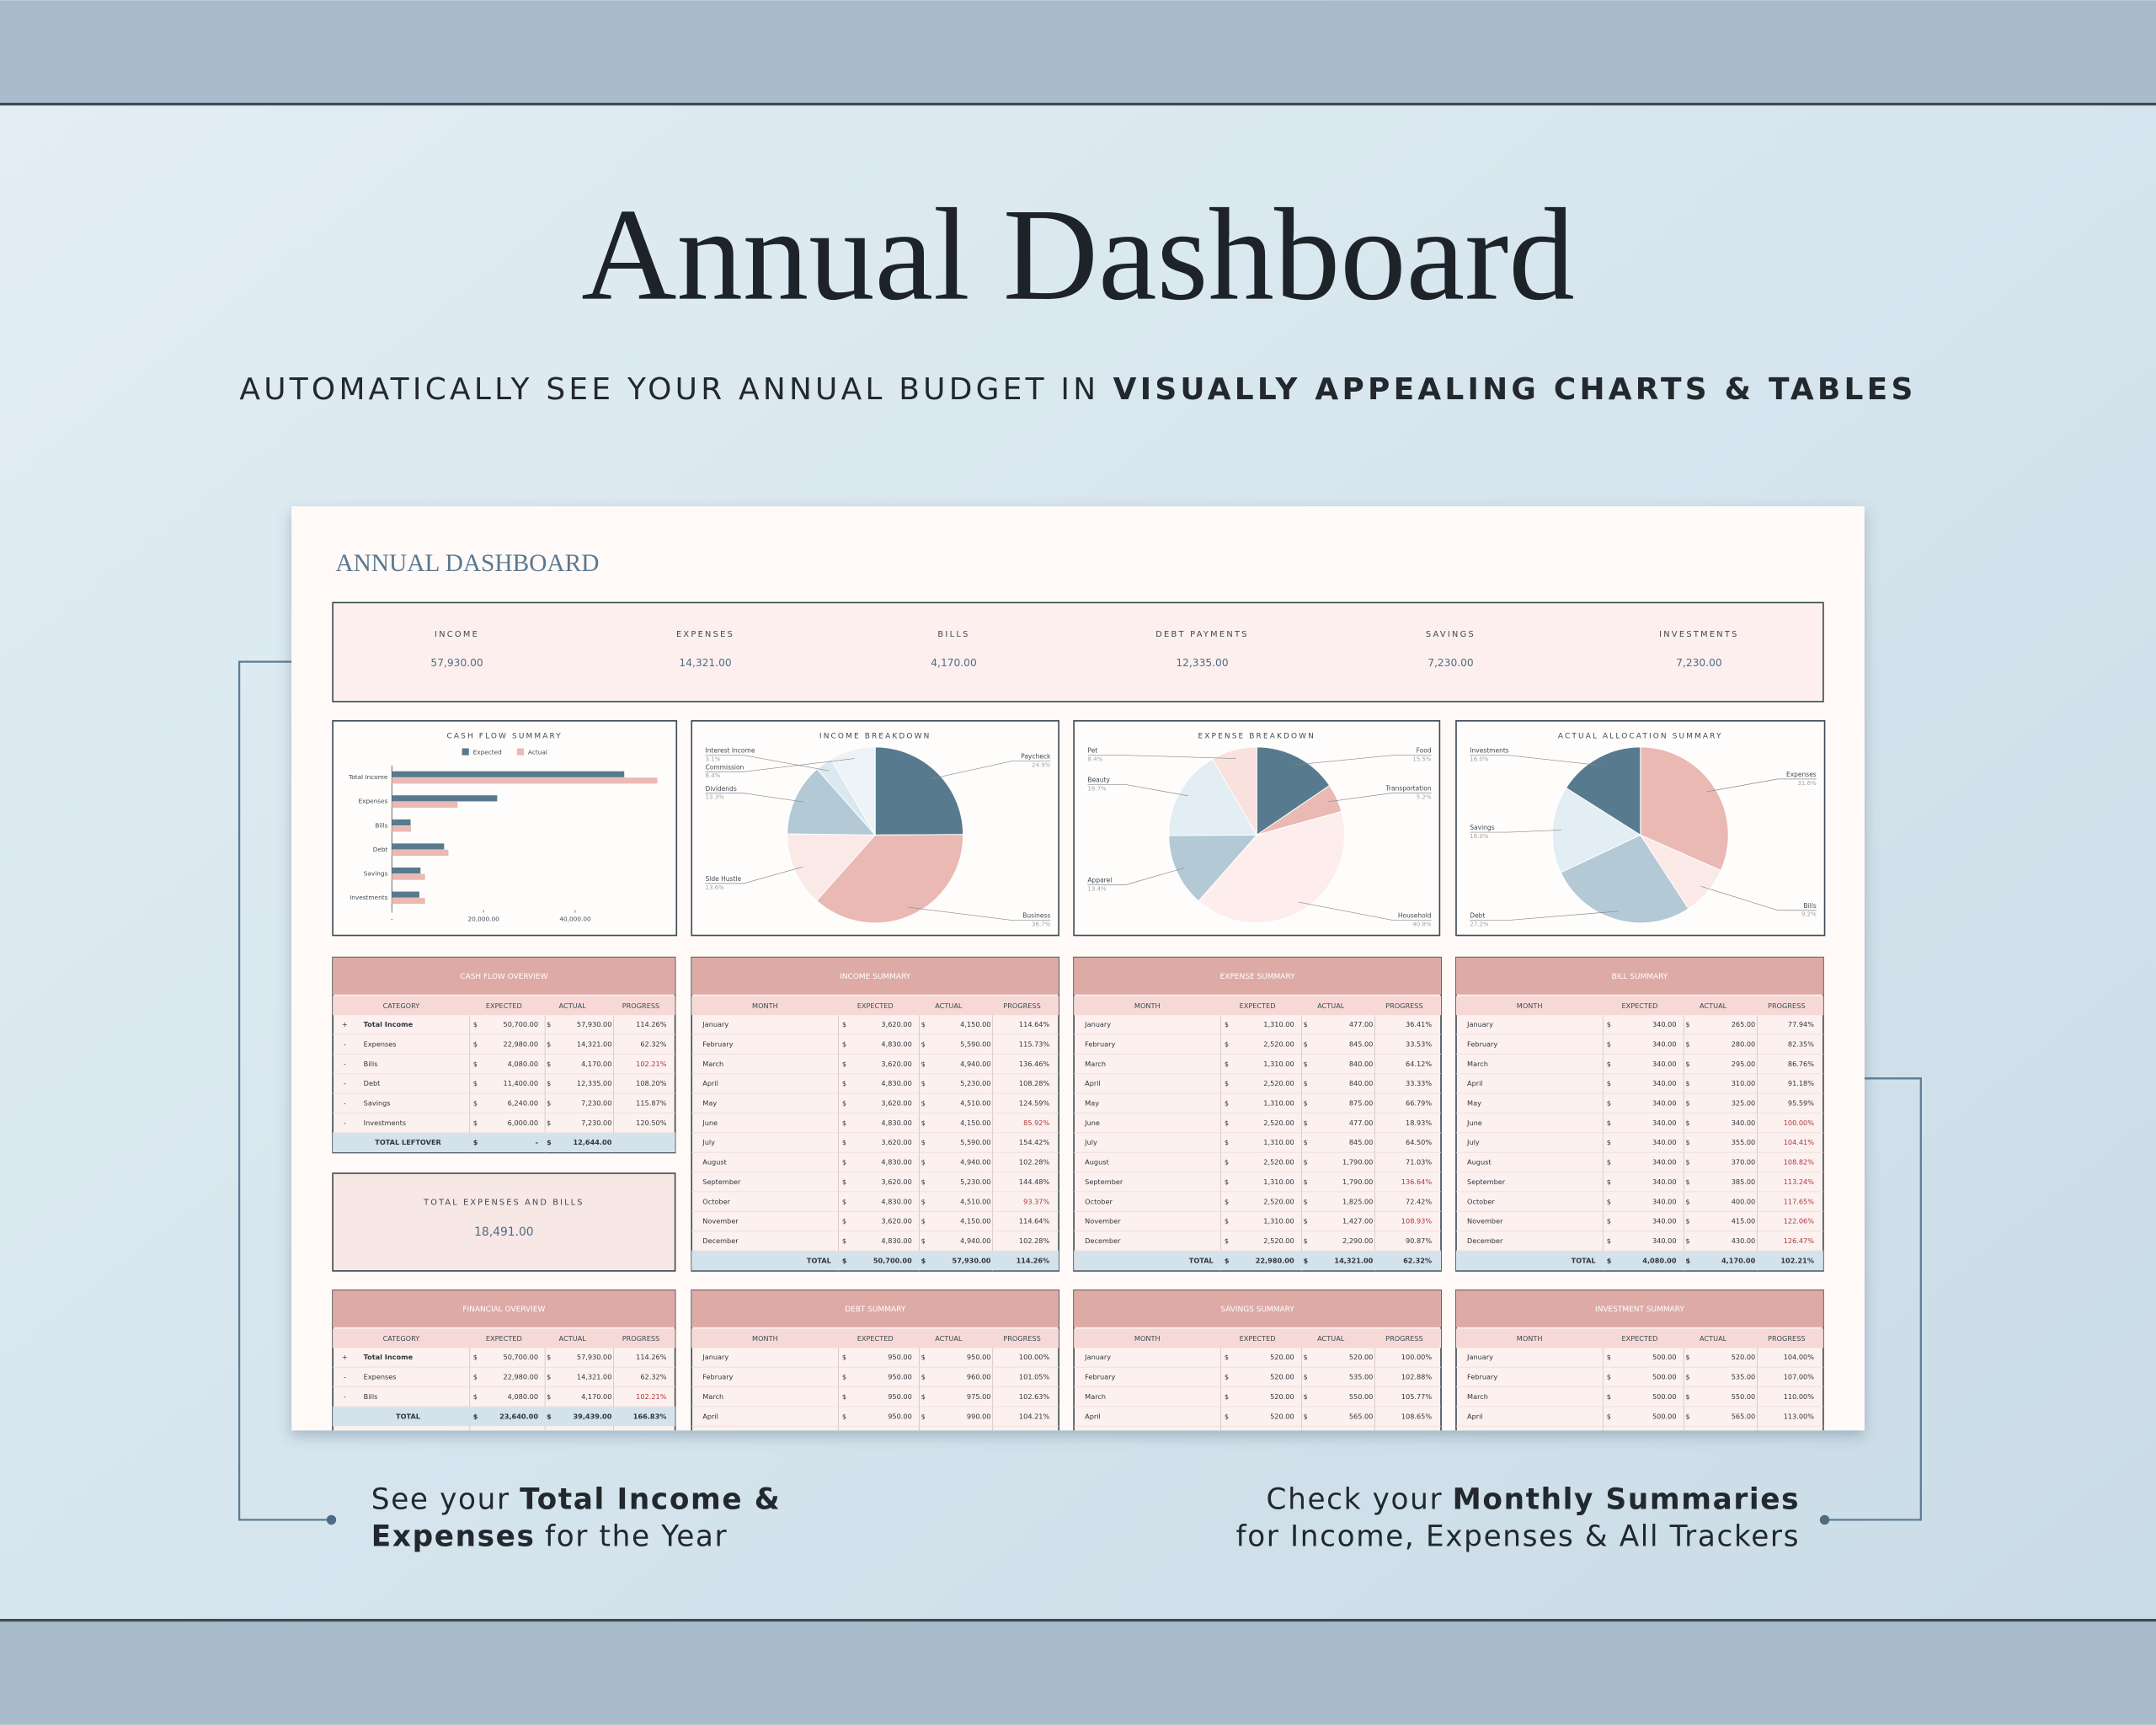 This screenshot has height=1725, width=2156. Describe the element at coordinates (1485, 1221) in the screenshot. I see `table-cell: November` at that location.